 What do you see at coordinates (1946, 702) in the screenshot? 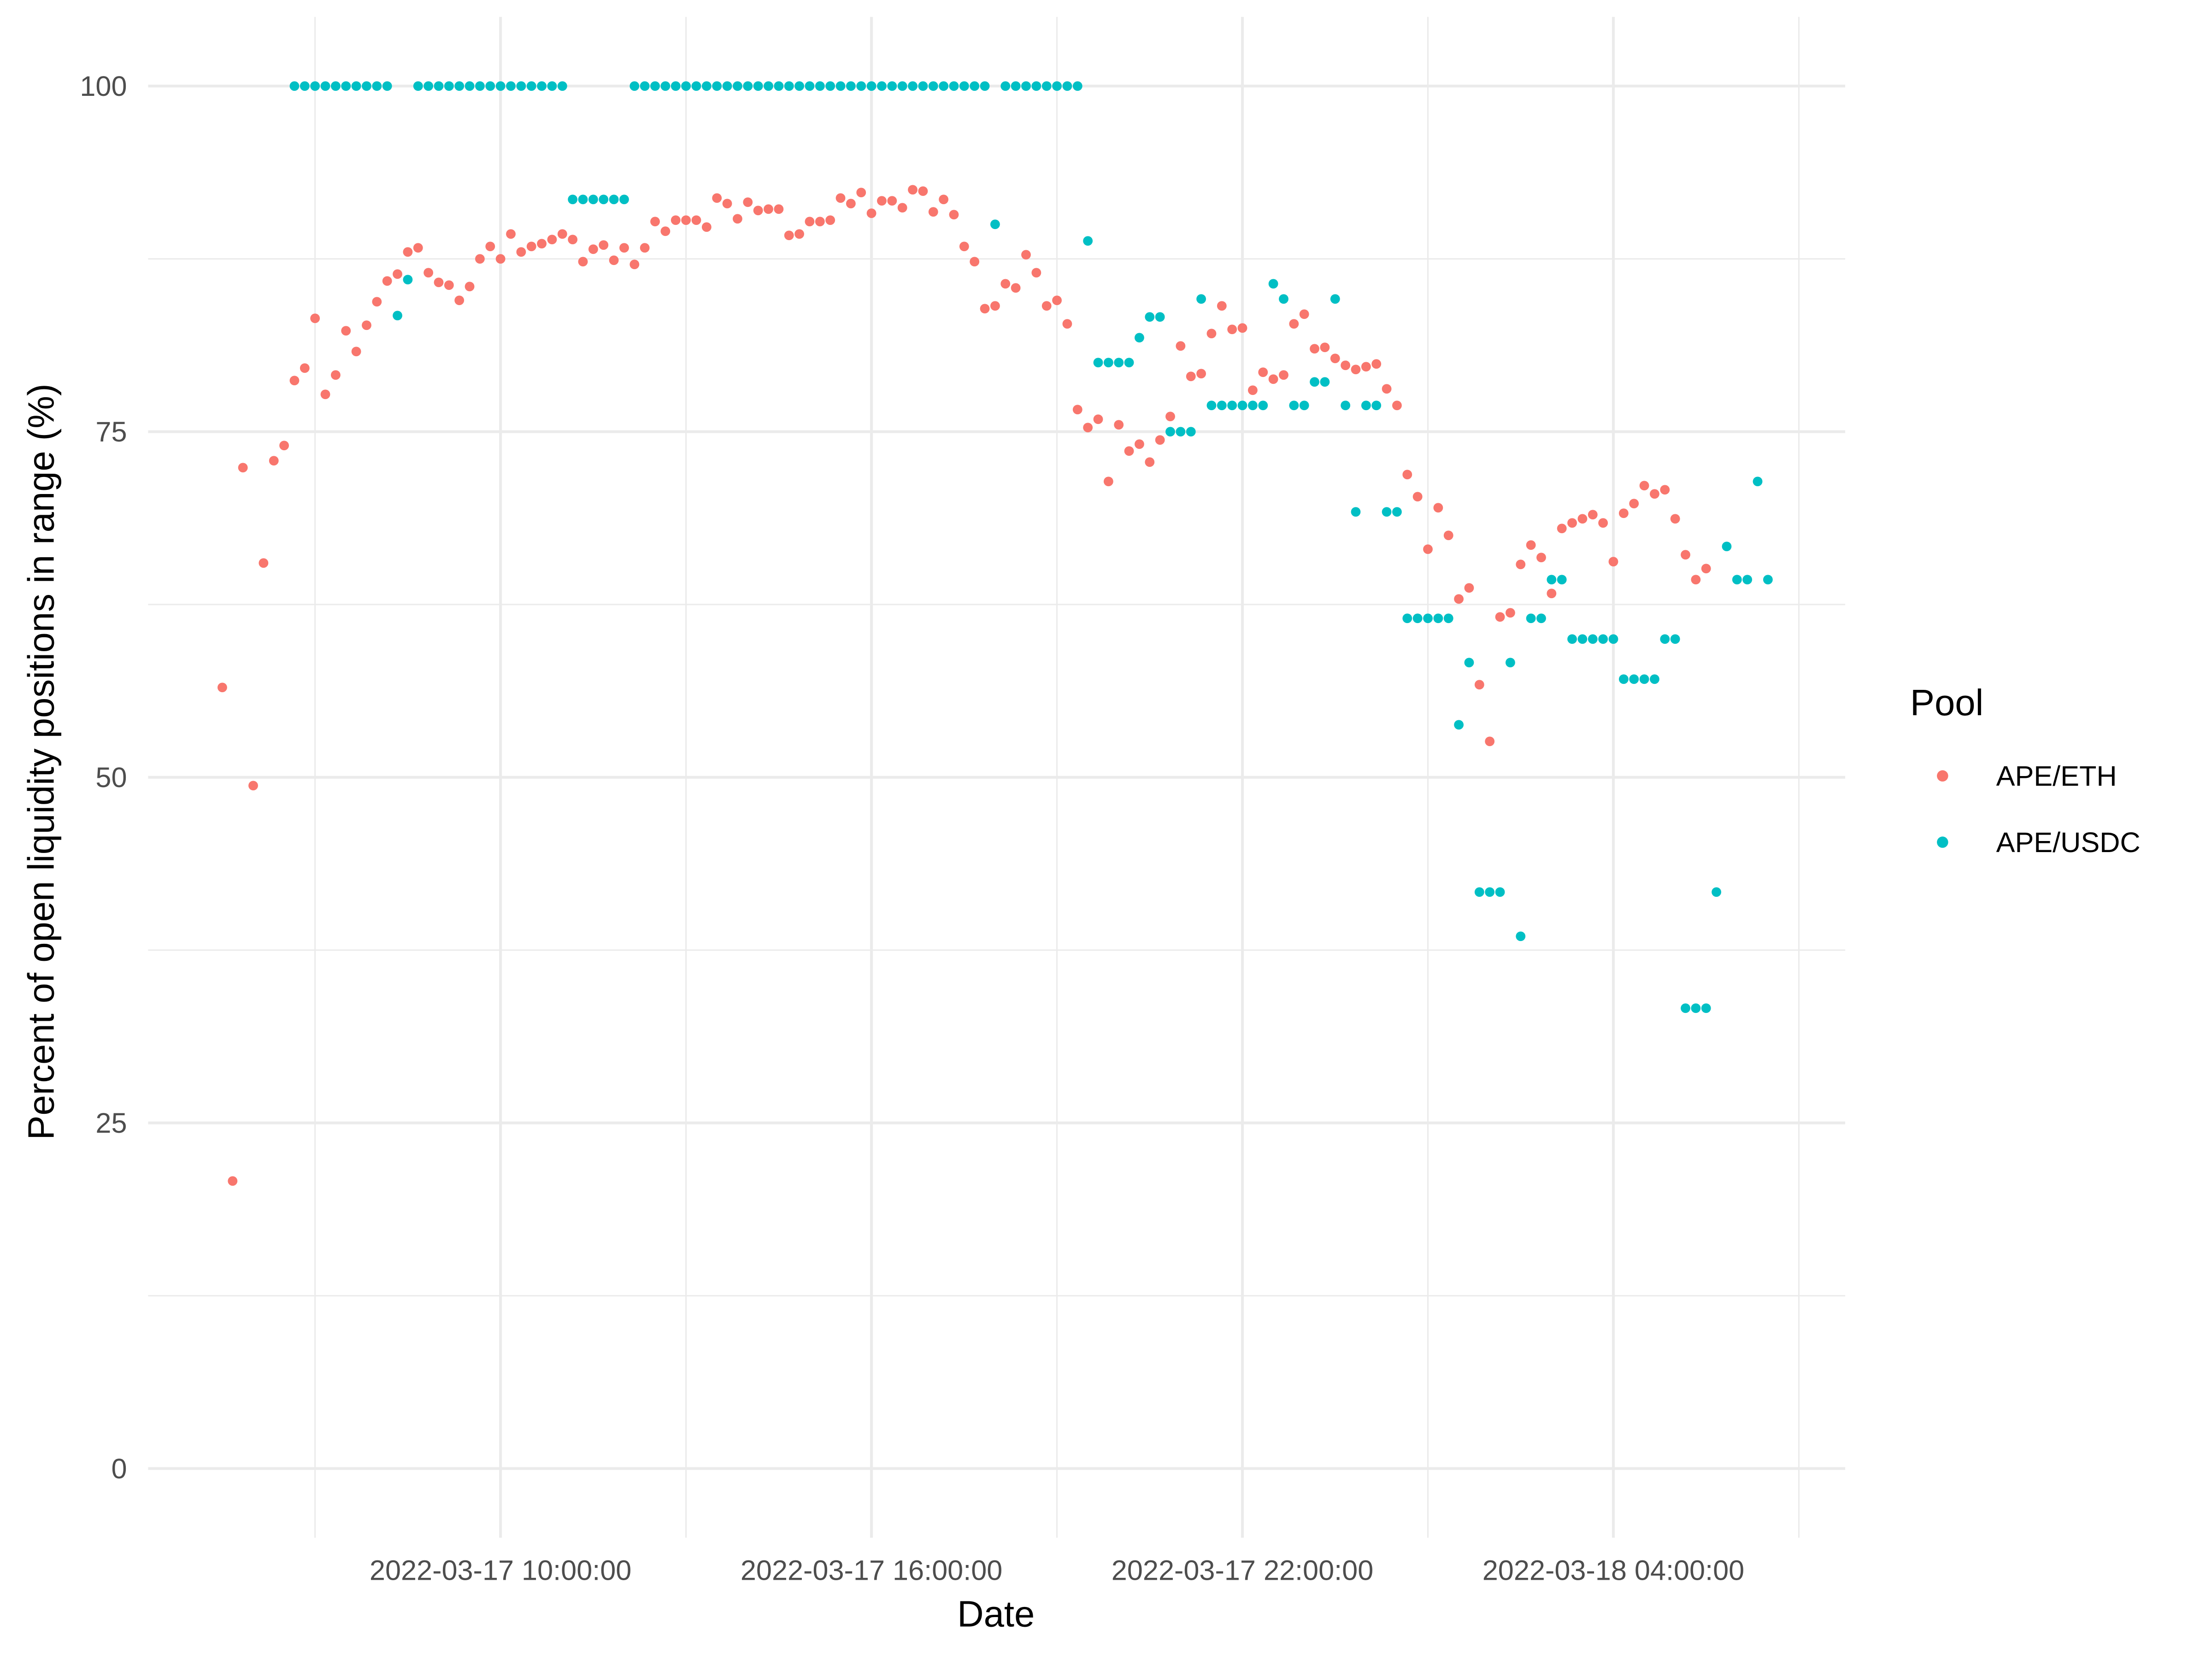
I see `legend-title: Pool` at bounding box center [1946, 702].